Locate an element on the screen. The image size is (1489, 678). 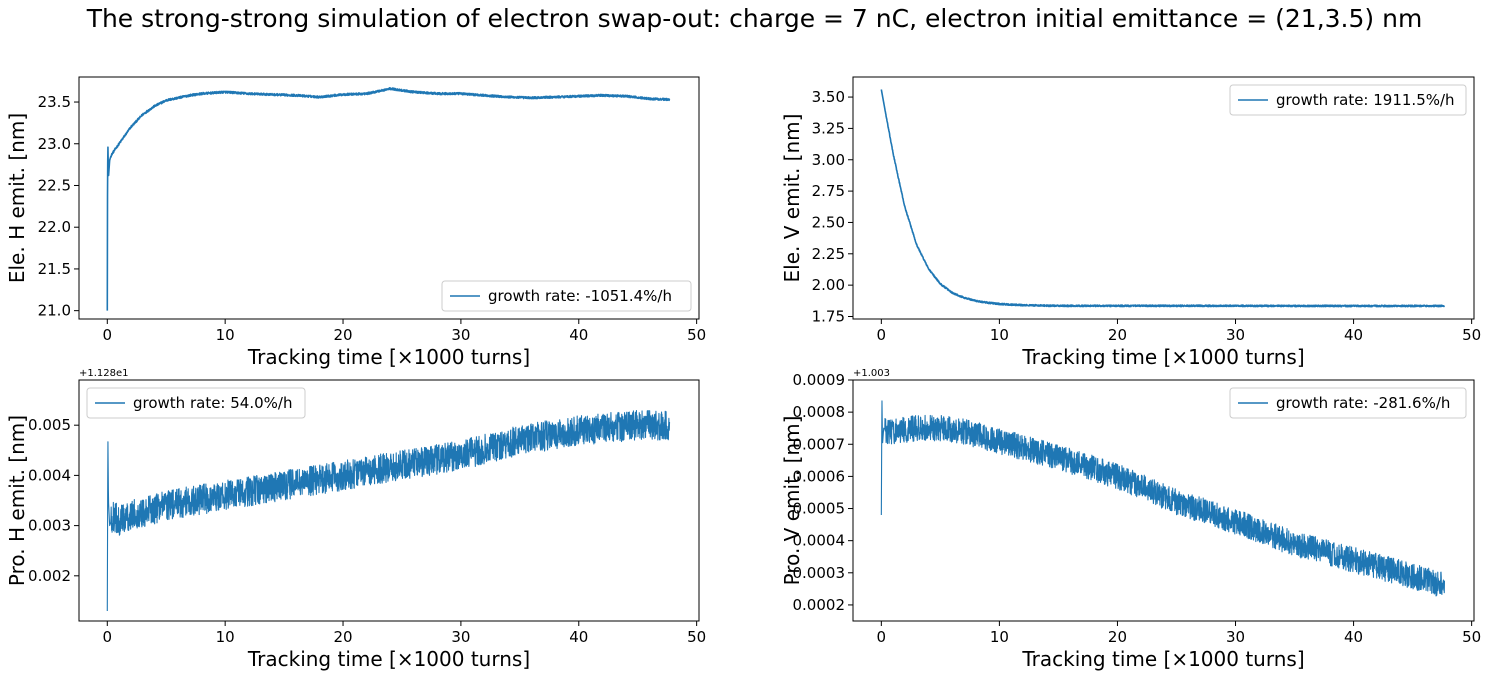
y-axis-label: Pro. H emit. [nm] is located at coordinates (17, 500).